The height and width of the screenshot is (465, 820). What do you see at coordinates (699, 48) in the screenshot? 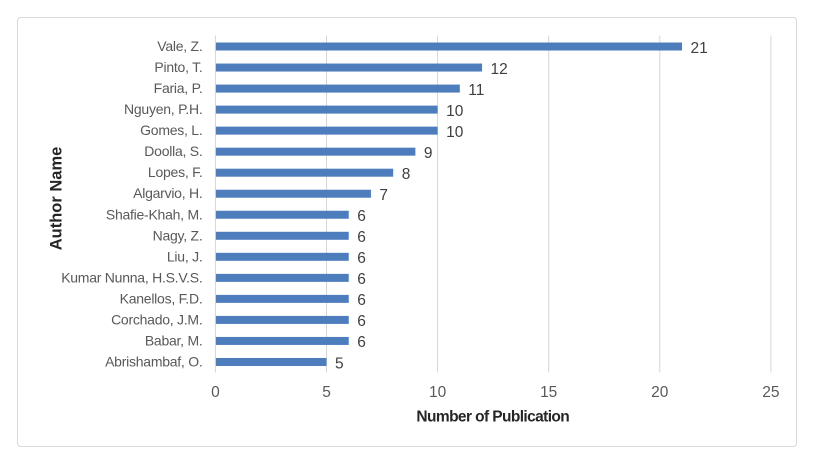
I see `svg-text: 21` at bounding box center [699, 48].